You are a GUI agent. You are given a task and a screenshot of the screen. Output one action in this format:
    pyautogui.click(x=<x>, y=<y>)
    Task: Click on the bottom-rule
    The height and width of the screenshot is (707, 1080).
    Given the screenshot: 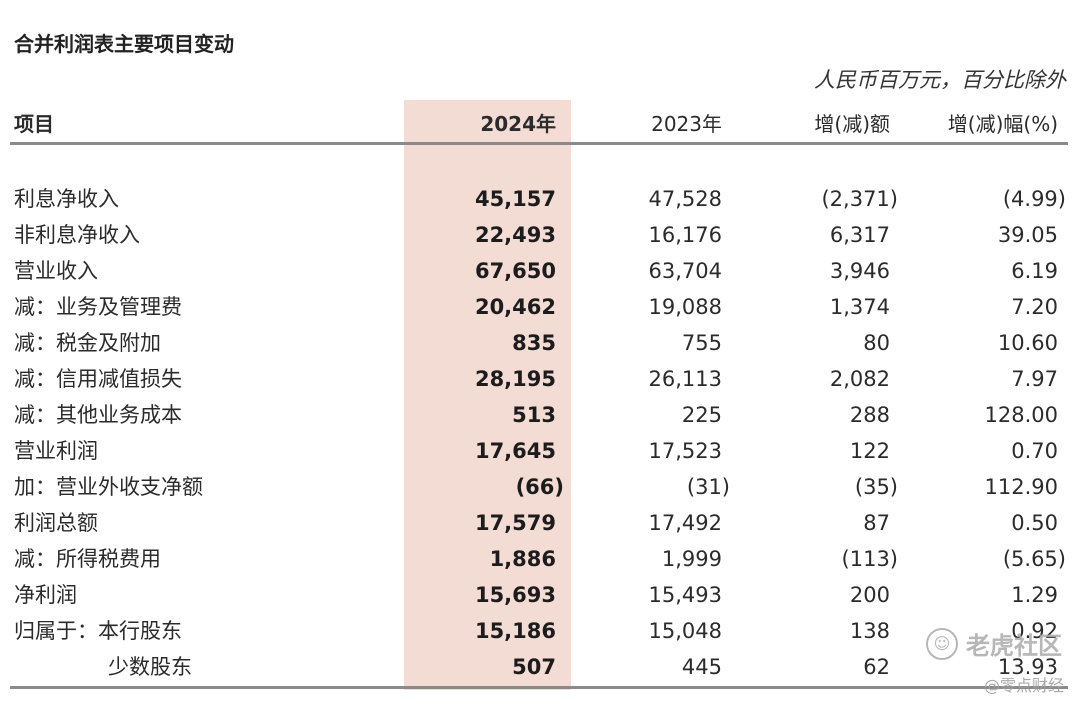 What is the action you would take?
    pyautogui.click(x=539, y=687)
    